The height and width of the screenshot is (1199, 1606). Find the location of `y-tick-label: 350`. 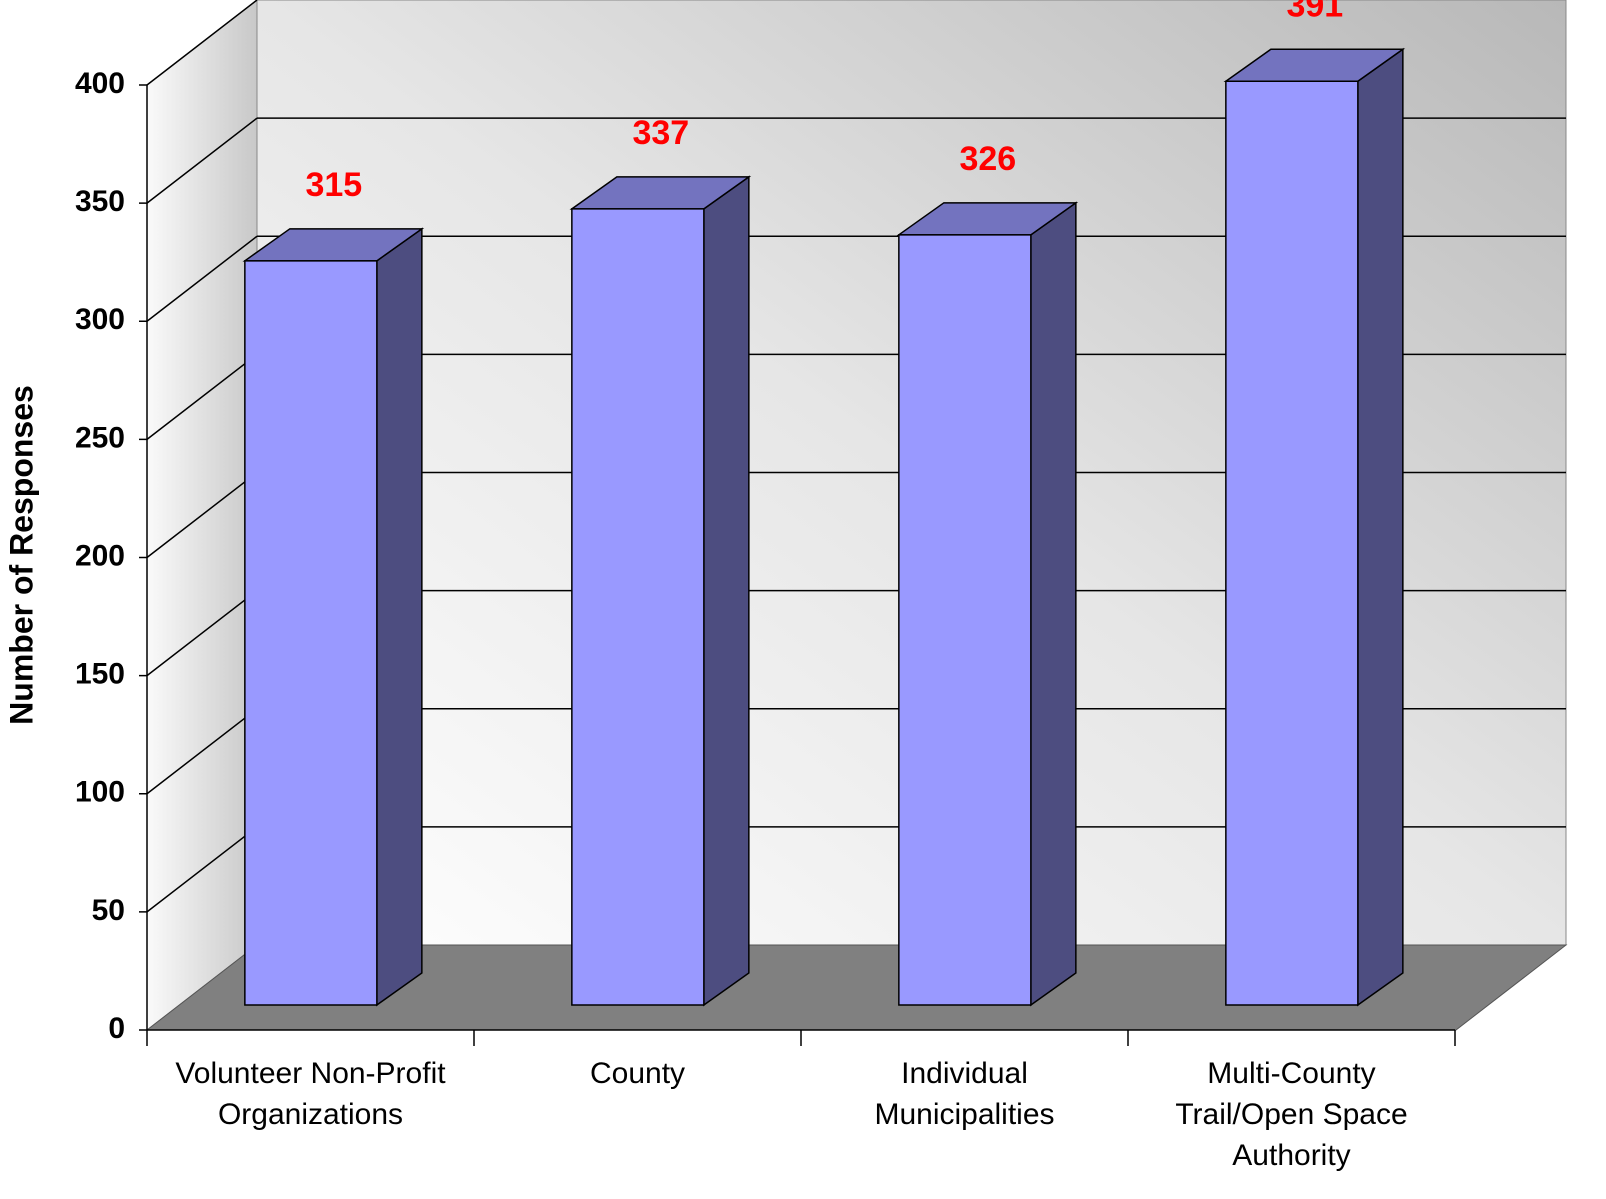

y-tick-label: 350 is located at coordinates (100, 201).